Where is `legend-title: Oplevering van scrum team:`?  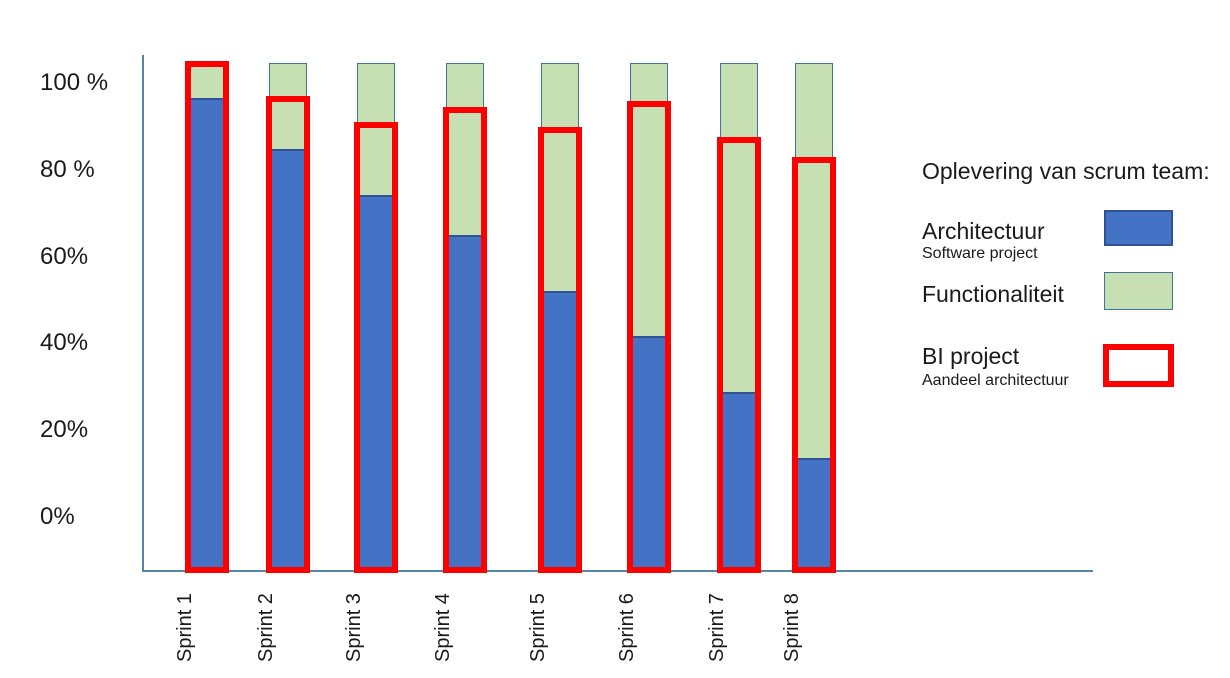
legend-title: Oplevering van scrum team: is located at coordinates (1066, 171).